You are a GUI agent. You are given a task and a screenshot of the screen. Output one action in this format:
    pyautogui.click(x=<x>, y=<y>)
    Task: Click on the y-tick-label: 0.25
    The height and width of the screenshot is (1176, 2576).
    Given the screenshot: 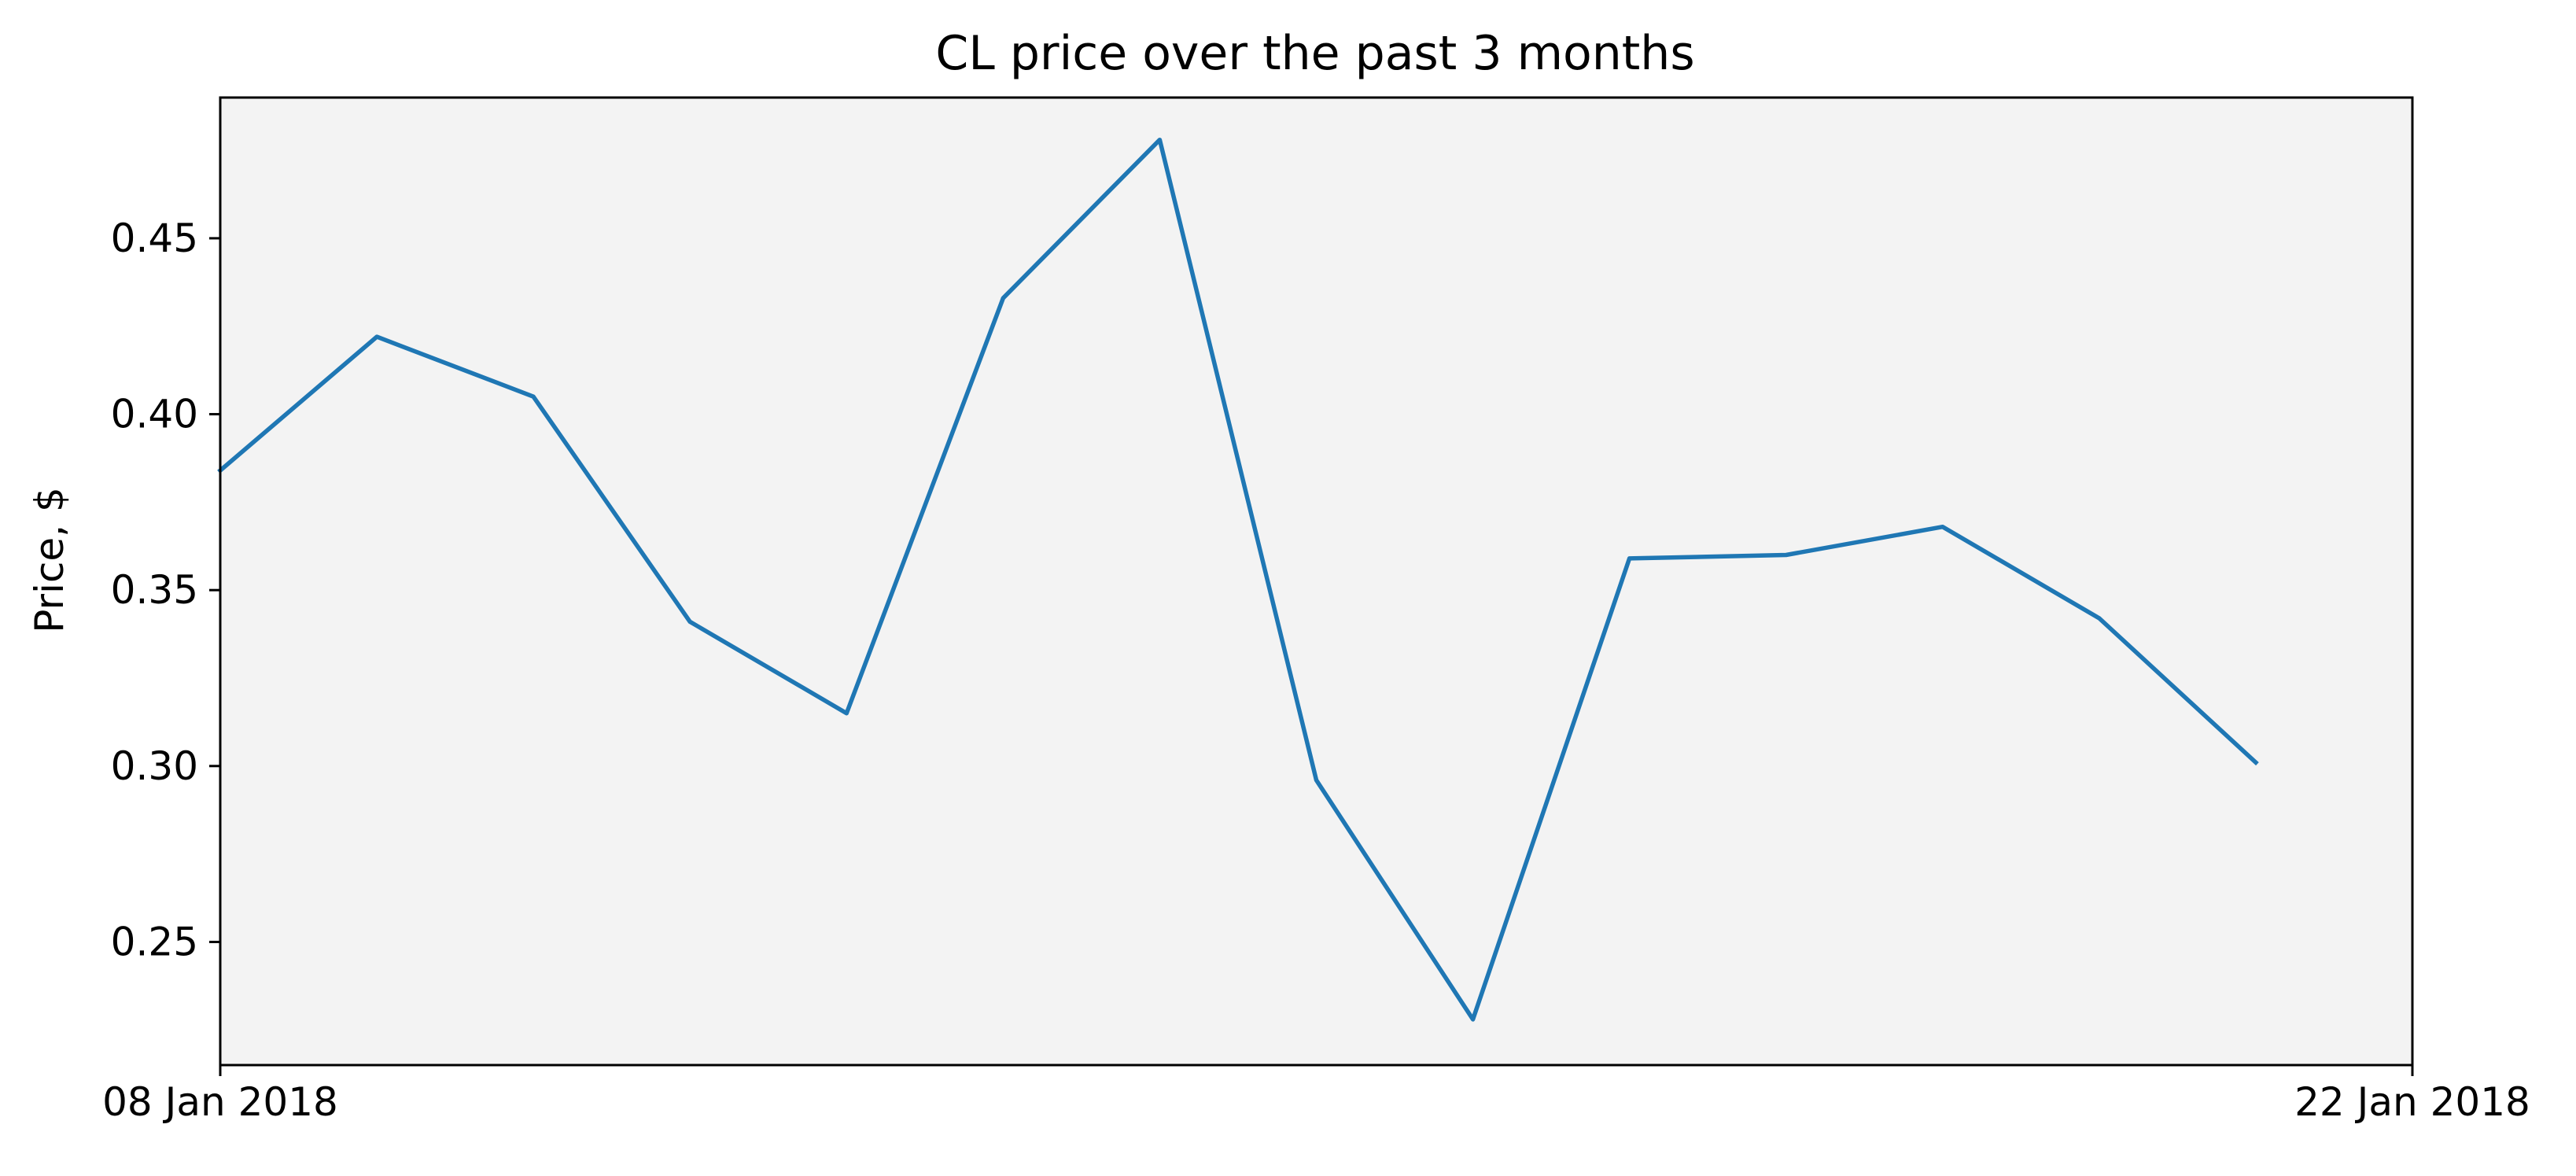 What is the action you would take?
    pyautogui.click(x=154, y=942)
    